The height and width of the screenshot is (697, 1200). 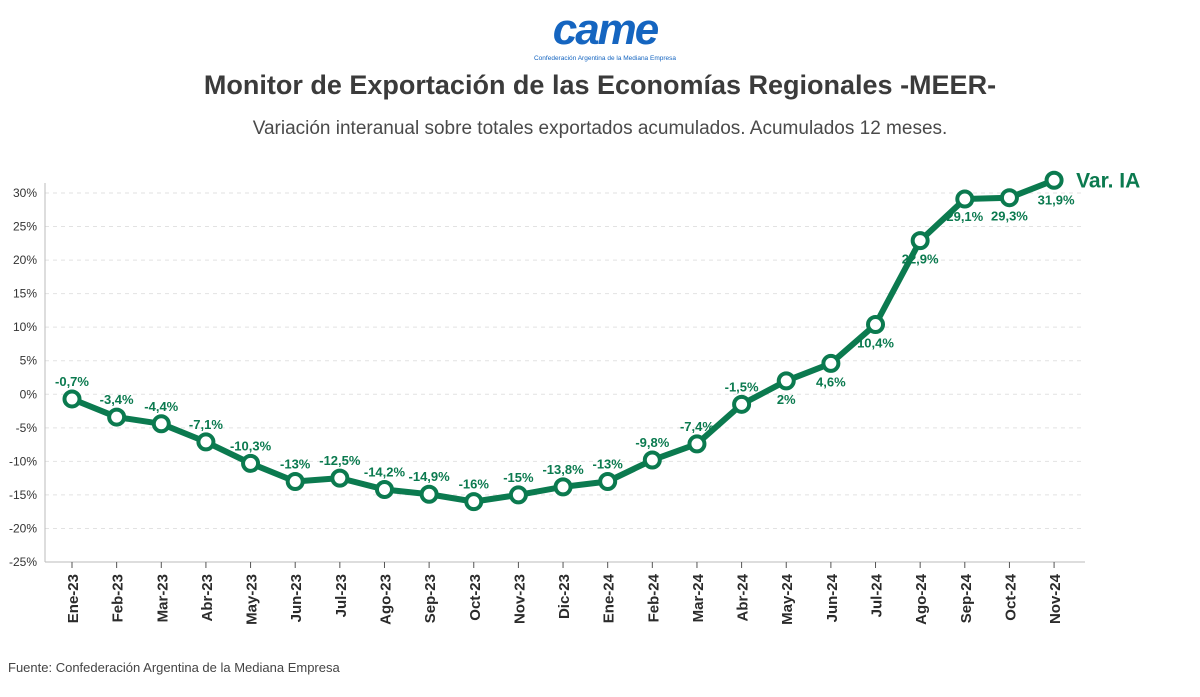 What do you see at coordinates (23, 528) in the screenshot?
I see `y-tick-label: -20%` at bounding box center [23, 528].